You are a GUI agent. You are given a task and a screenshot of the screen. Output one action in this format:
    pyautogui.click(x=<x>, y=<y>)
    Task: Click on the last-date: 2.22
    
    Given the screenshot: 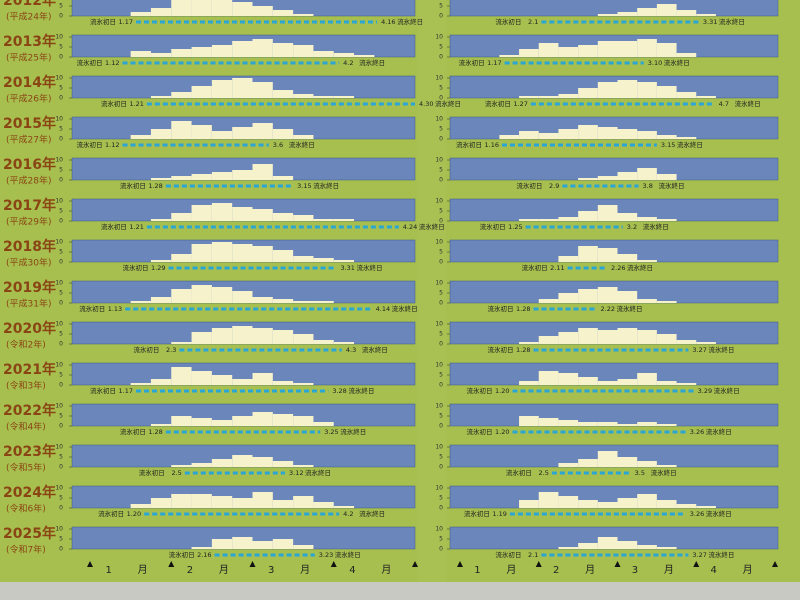 What is the action you would take?
    pyautogui.click(x=608, y=309)
    